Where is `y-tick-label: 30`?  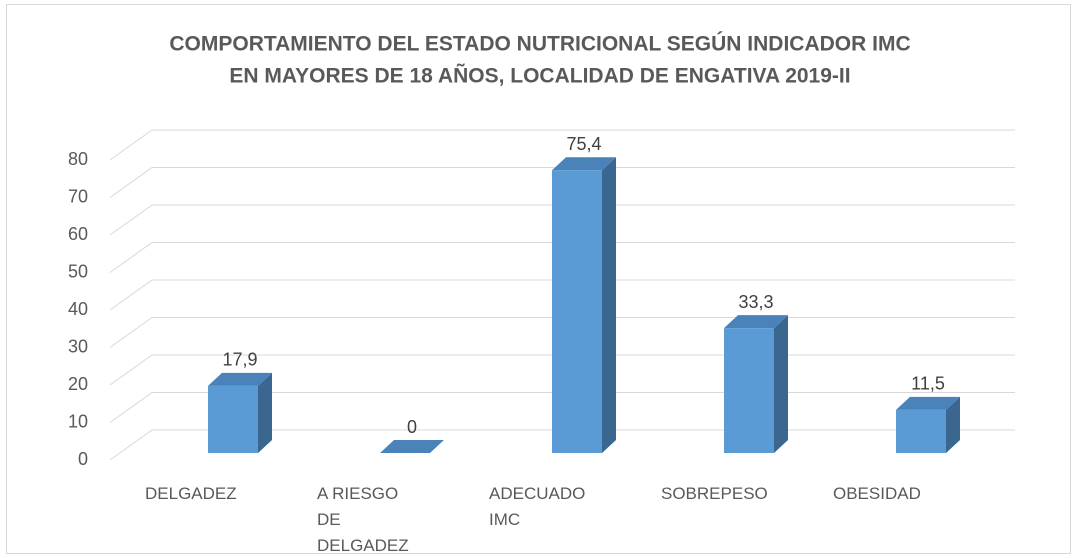 y-tick-label: 30 is located at coordinates (78, 346).